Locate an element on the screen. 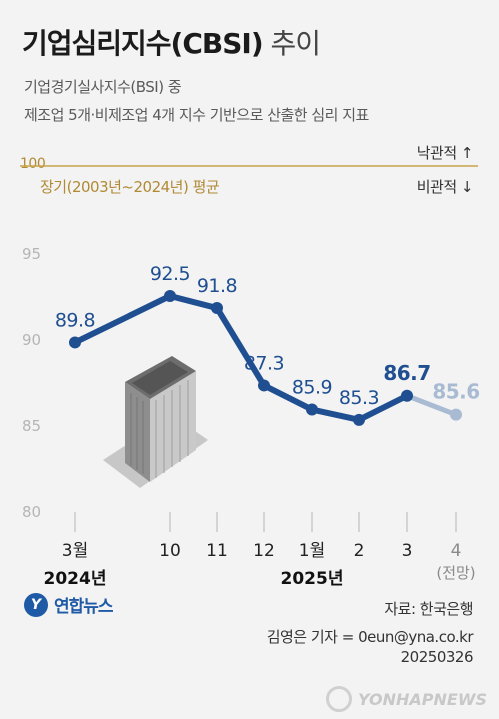 The width and height of the screenshot is (499, 719). x-tick-label: 3 is located at coordinates (407, 551).